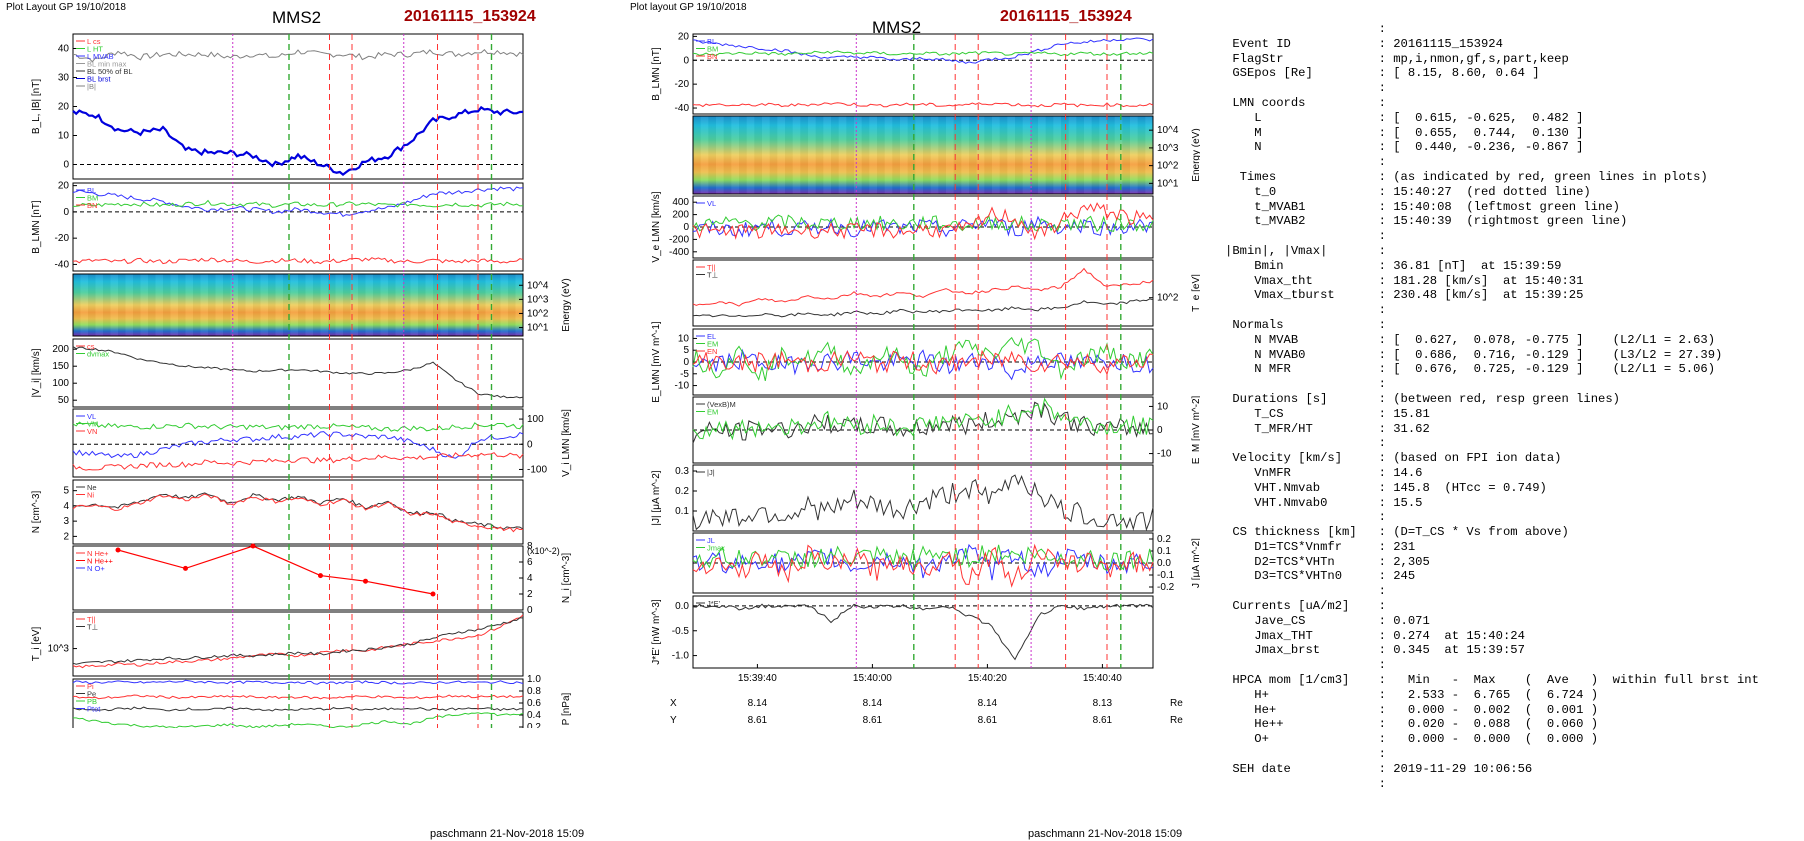 The height and width of the screenshot is (841, 1804). What do you see at coordinates (92, 431) in the screenshot?
I see `legend-entry: VN` at bounding box center [92, 431].